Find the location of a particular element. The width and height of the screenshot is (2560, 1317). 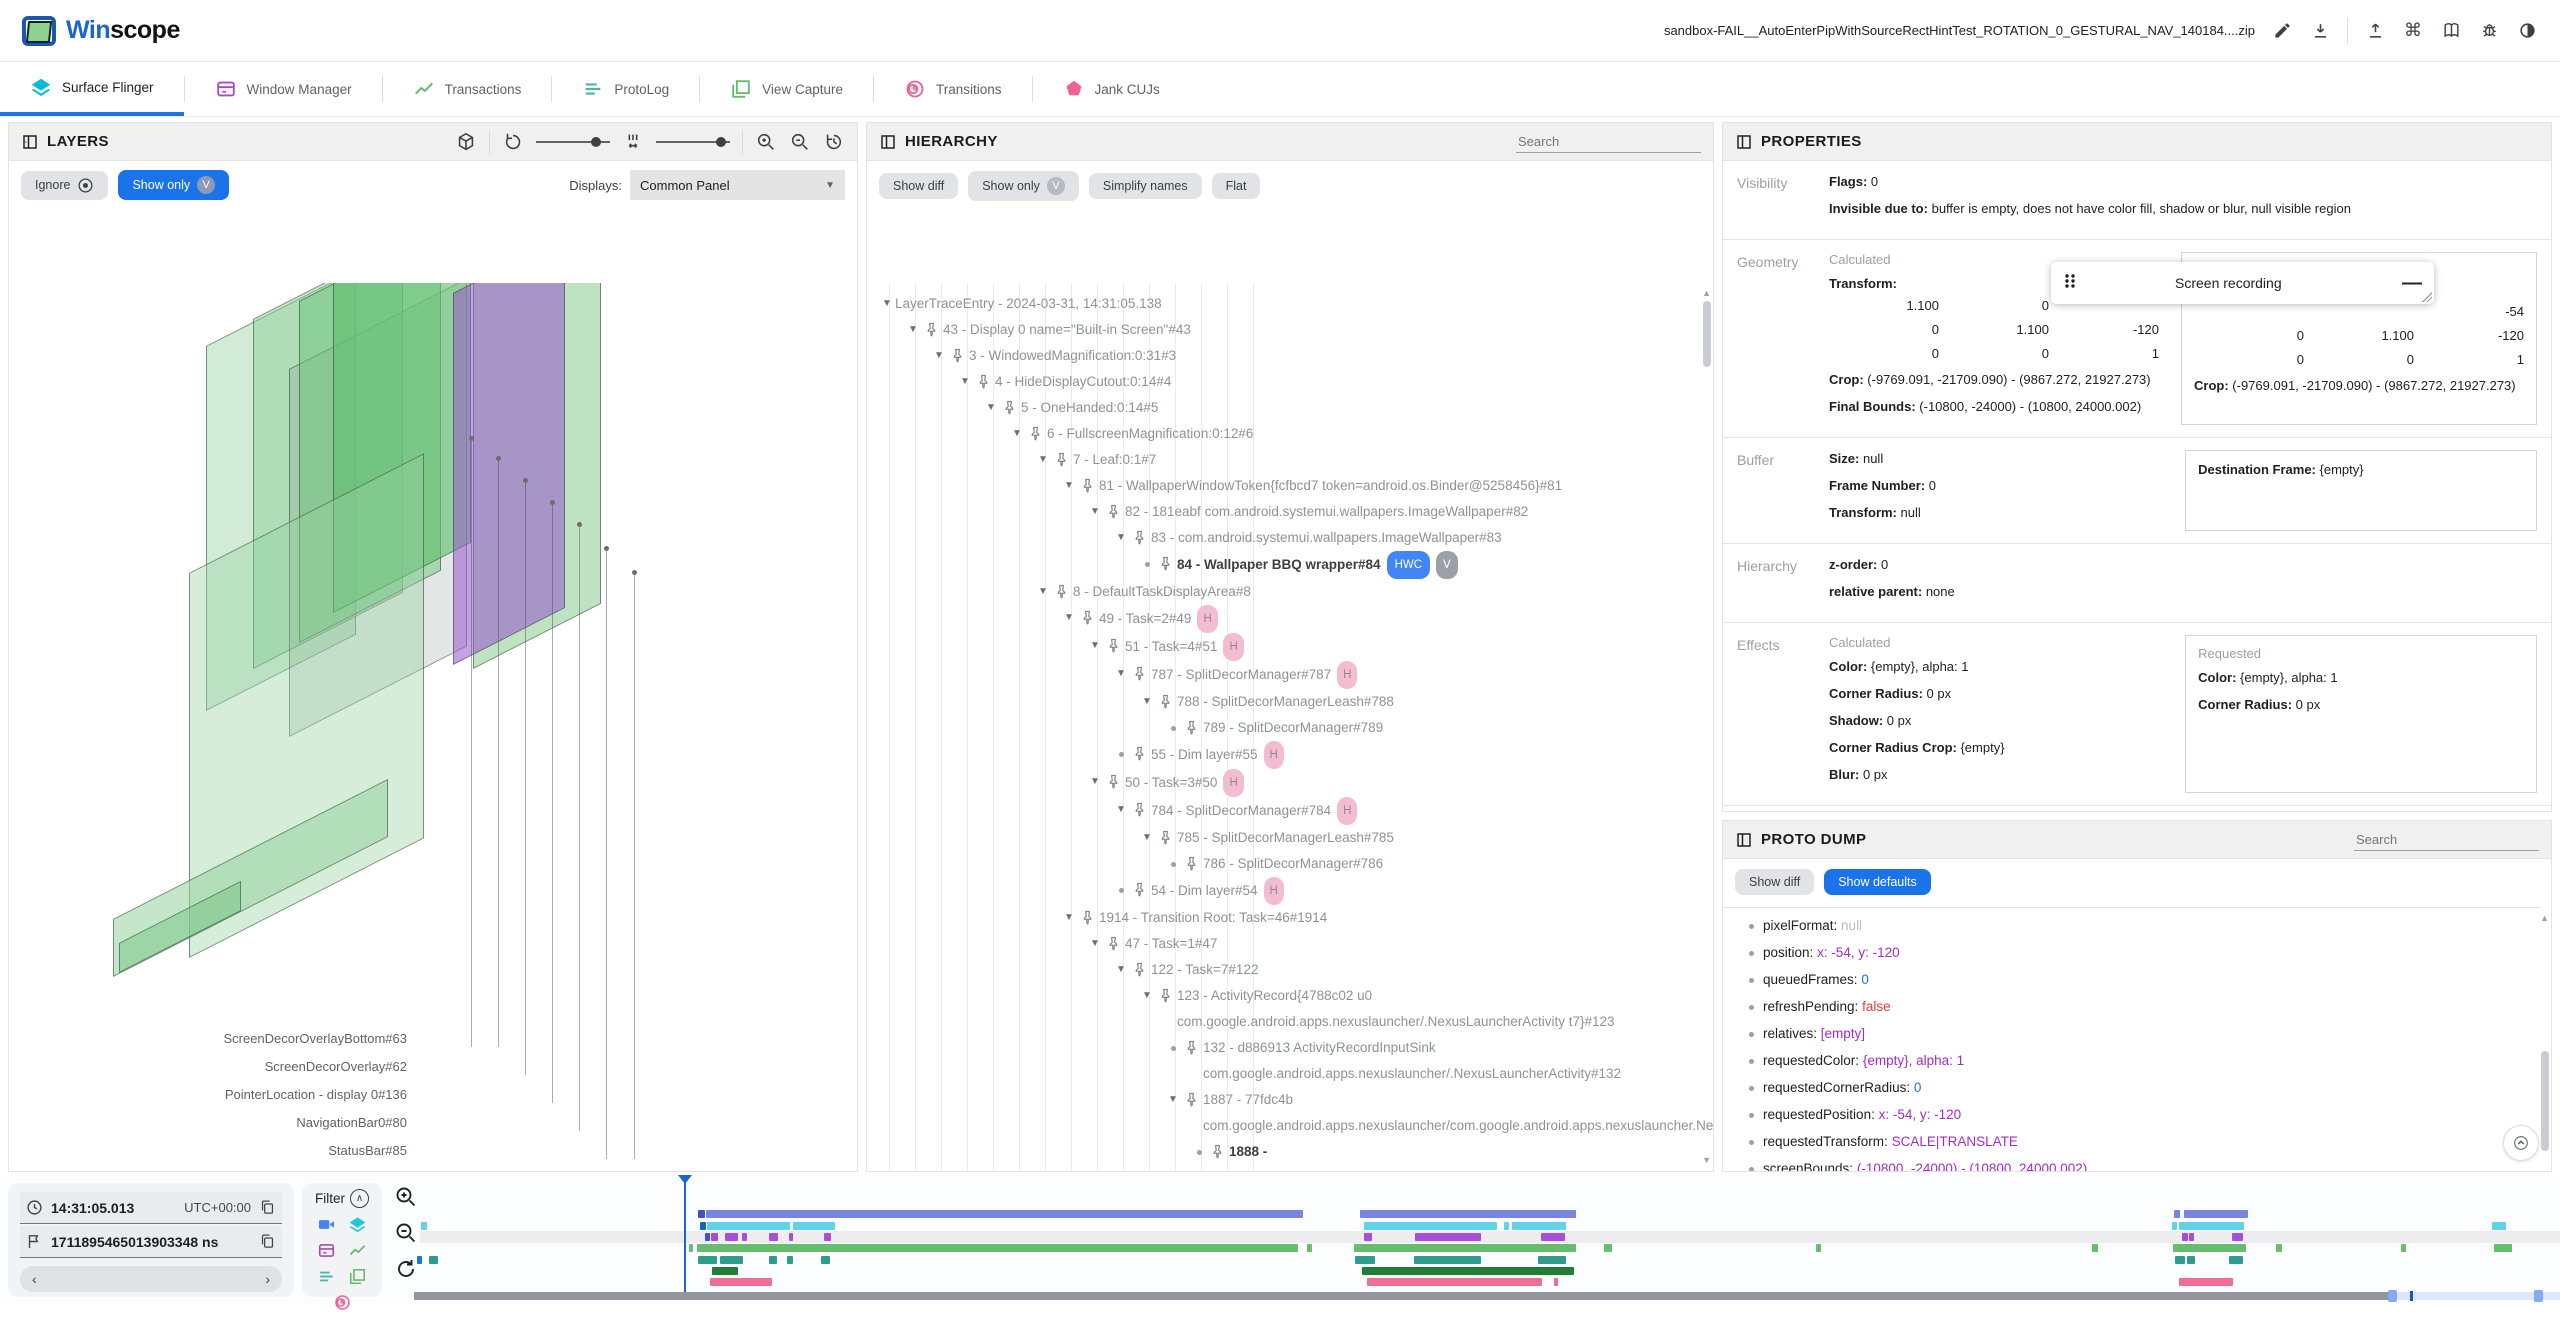

tree-node: ▼ 787 - SplitDecorManager#787 H is located at coordinates (1290, 675).